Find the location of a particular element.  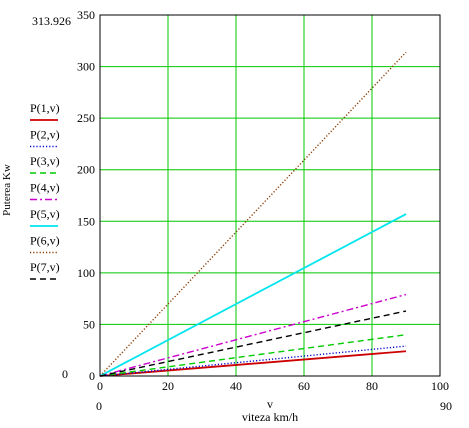

x-min-label: 0 is located at coordinates (99, 406).